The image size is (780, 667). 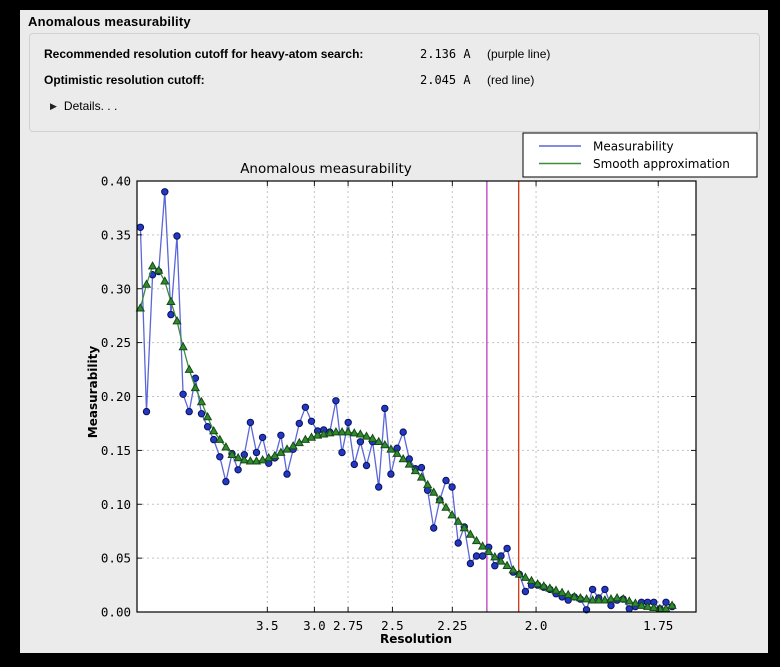 What do you see at coordinates (116, 181) in the screenshot?
I see `y-tick-label: 0.40` at bounding box center [116, 181].